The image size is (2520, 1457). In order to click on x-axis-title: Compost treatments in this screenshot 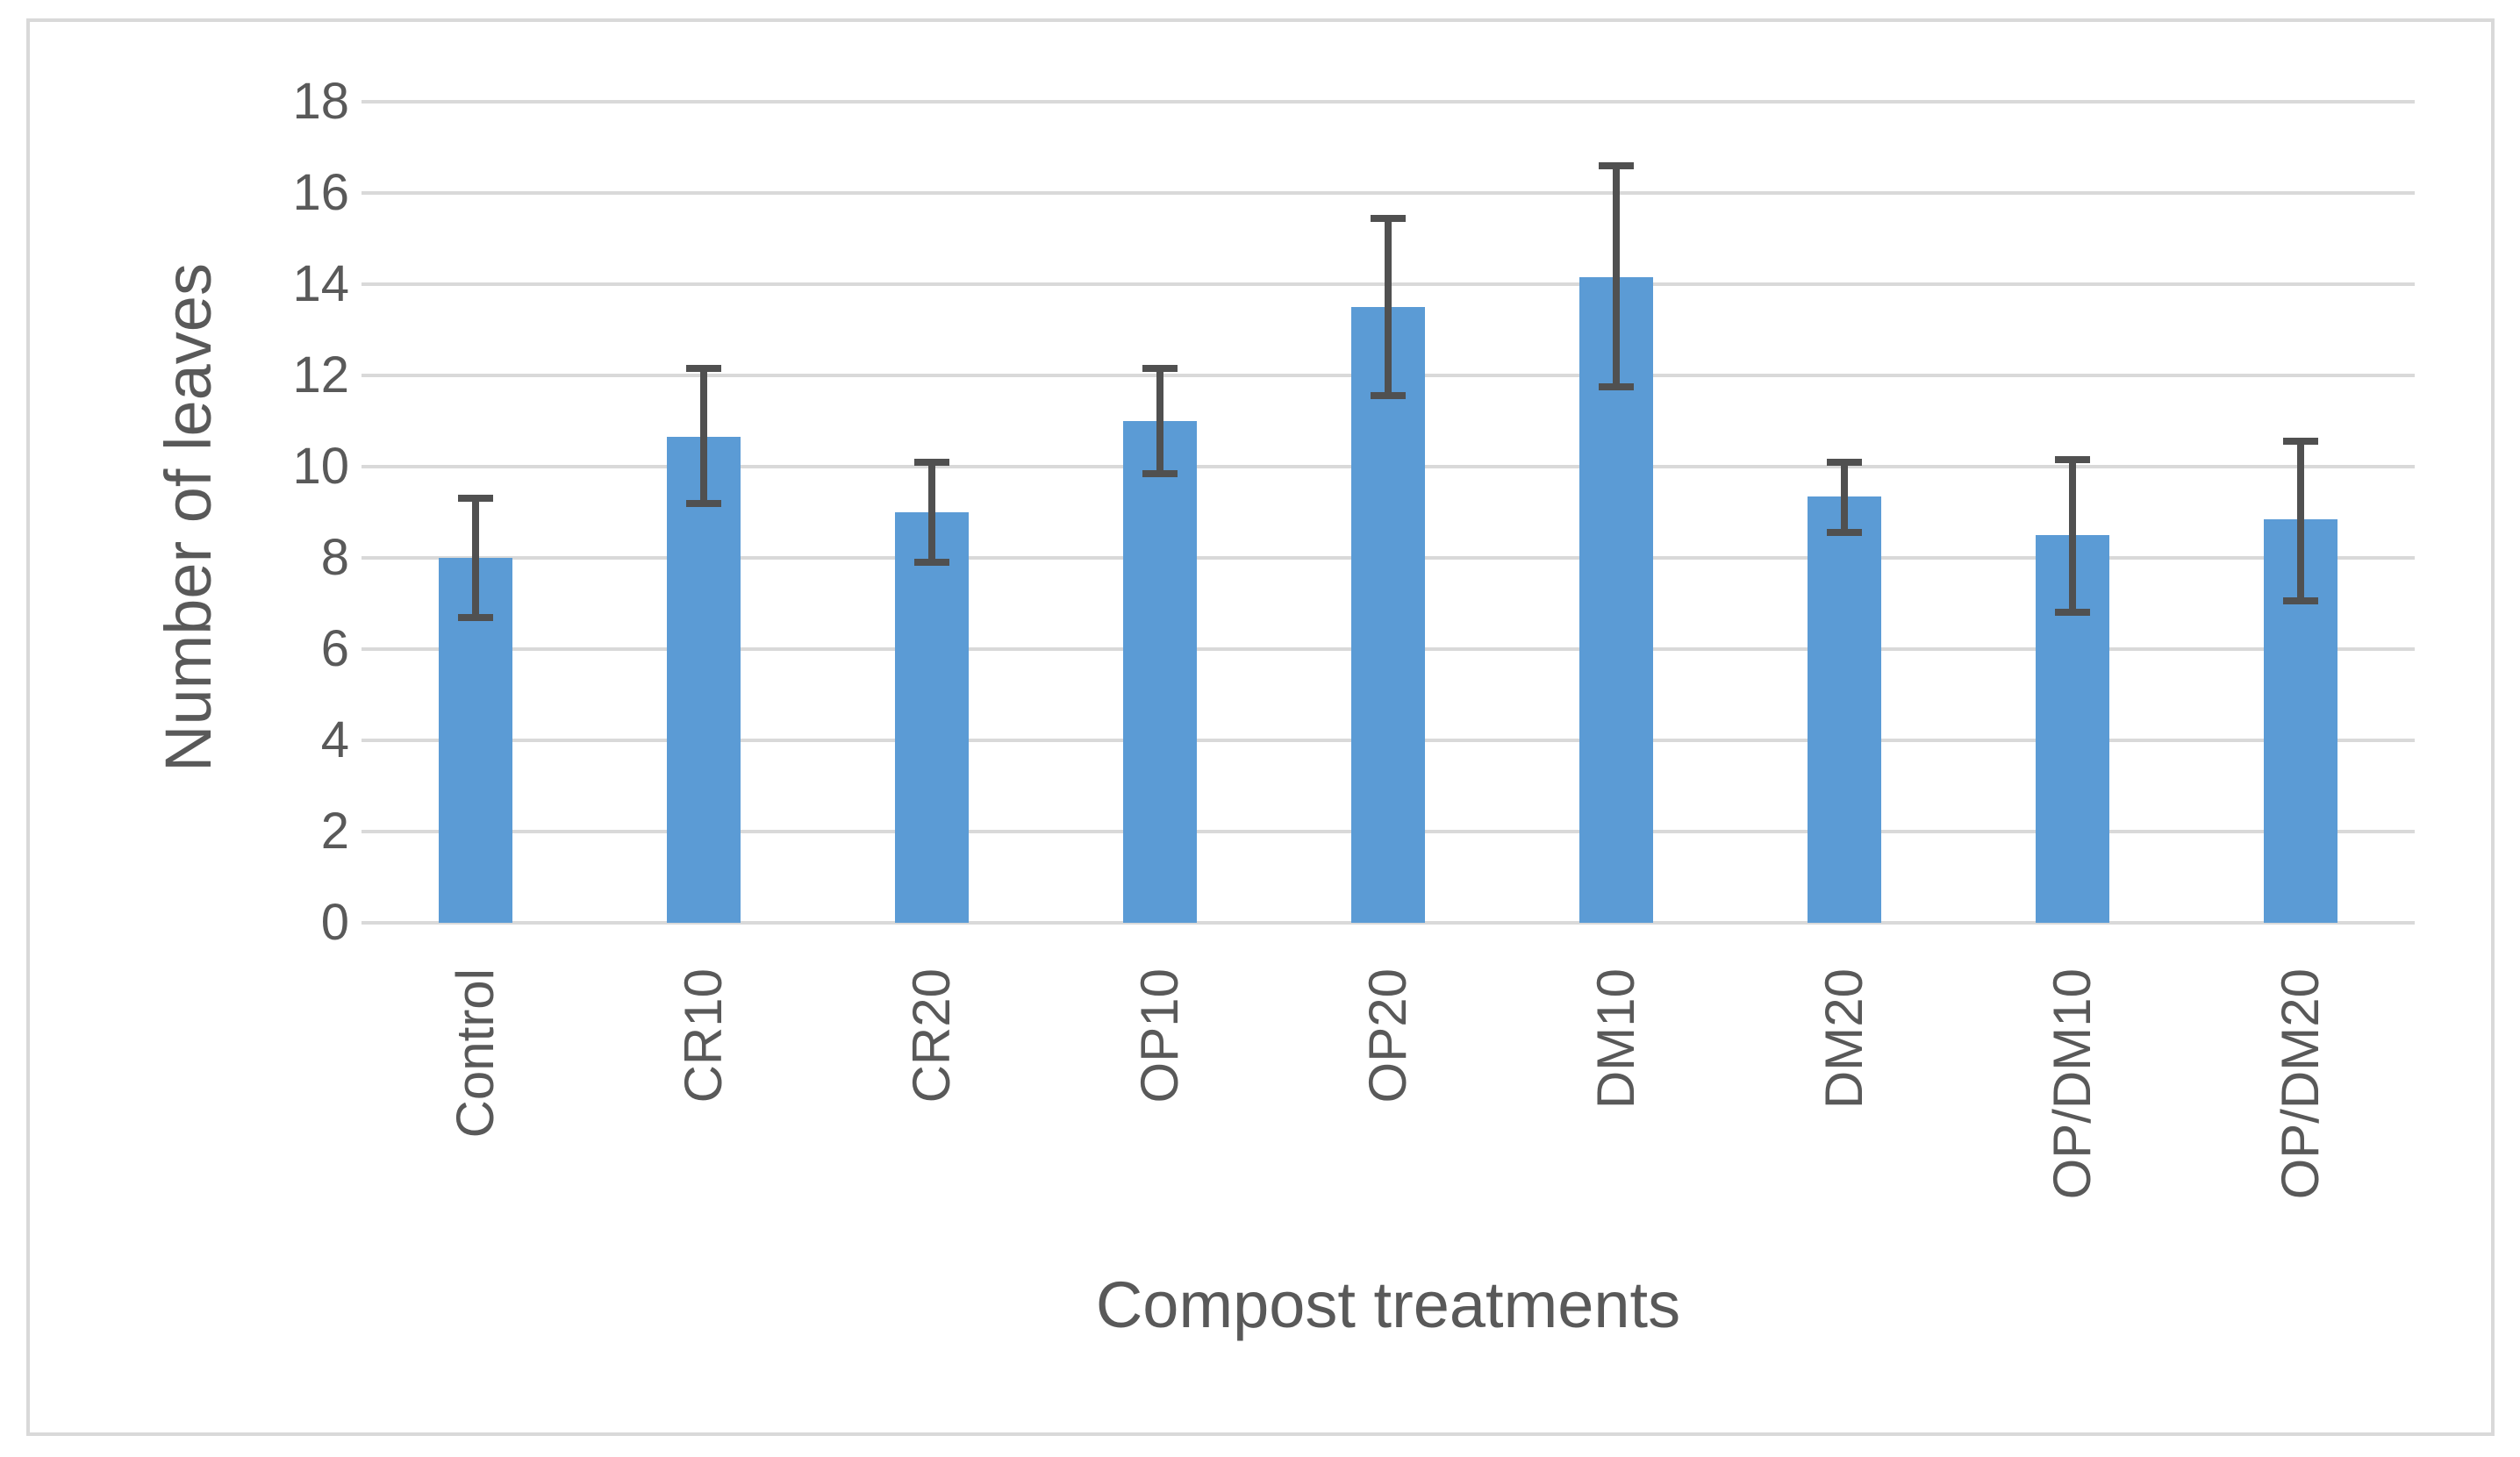, I will do `click(1388, 1304)`.